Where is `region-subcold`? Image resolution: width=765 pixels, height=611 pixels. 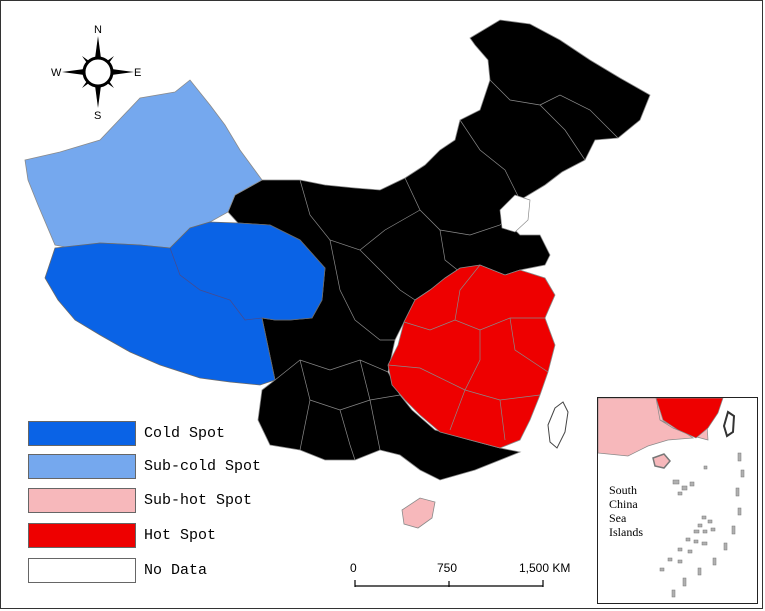
region-subcold is located at coordinates (143, 164).